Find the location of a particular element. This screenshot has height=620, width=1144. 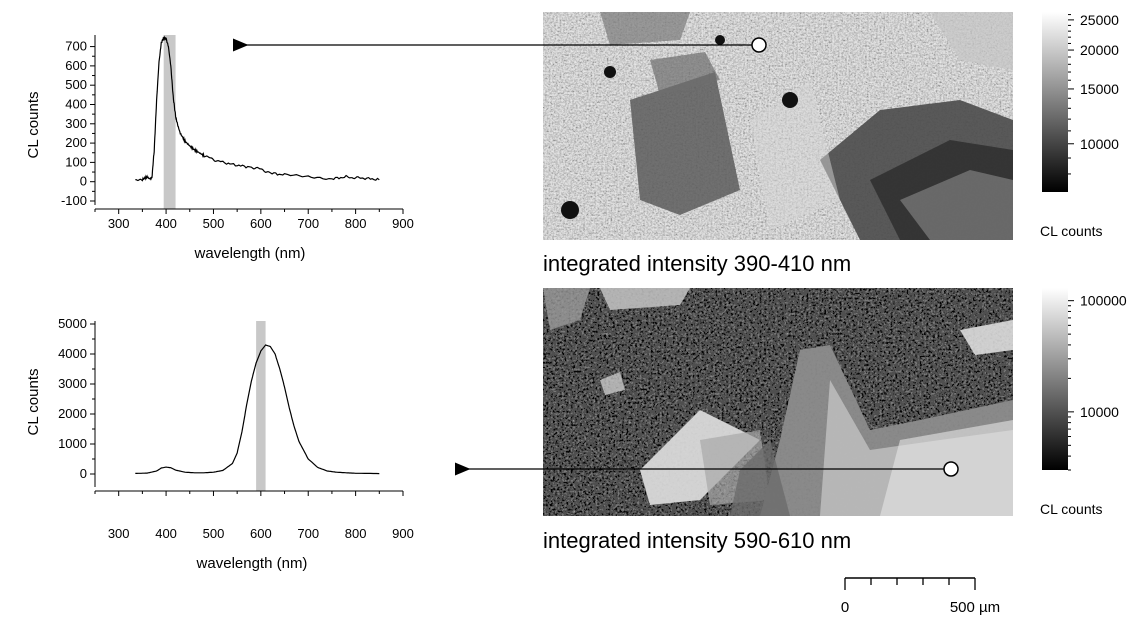

colorbar-bottom-ticks is located at coordinates (1071, 385).